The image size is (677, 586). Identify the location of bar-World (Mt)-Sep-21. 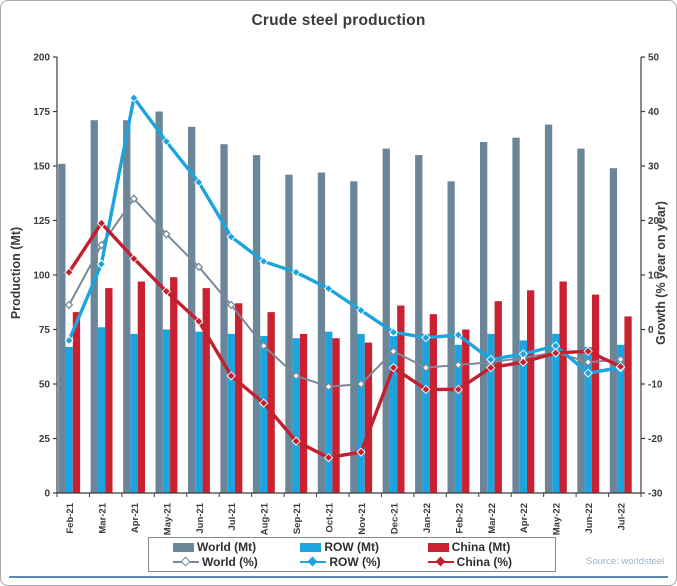
(289, 333).